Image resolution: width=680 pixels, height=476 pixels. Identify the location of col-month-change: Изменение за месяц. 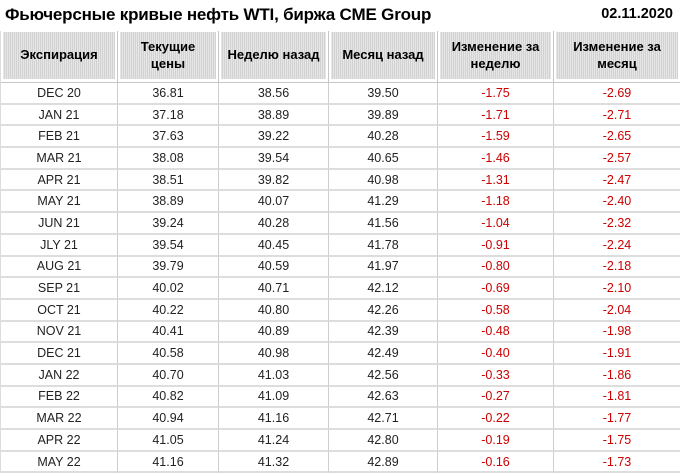
(617, 57).